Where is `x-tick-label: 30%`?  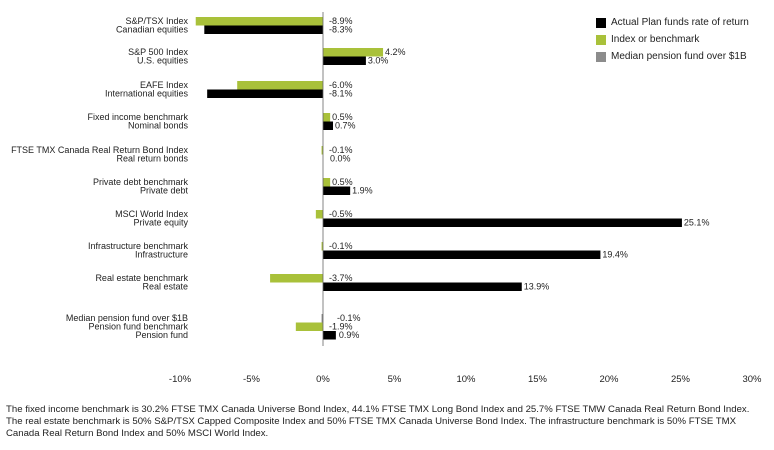 x-tick-label: 30% is located at coordinates (752, 379).